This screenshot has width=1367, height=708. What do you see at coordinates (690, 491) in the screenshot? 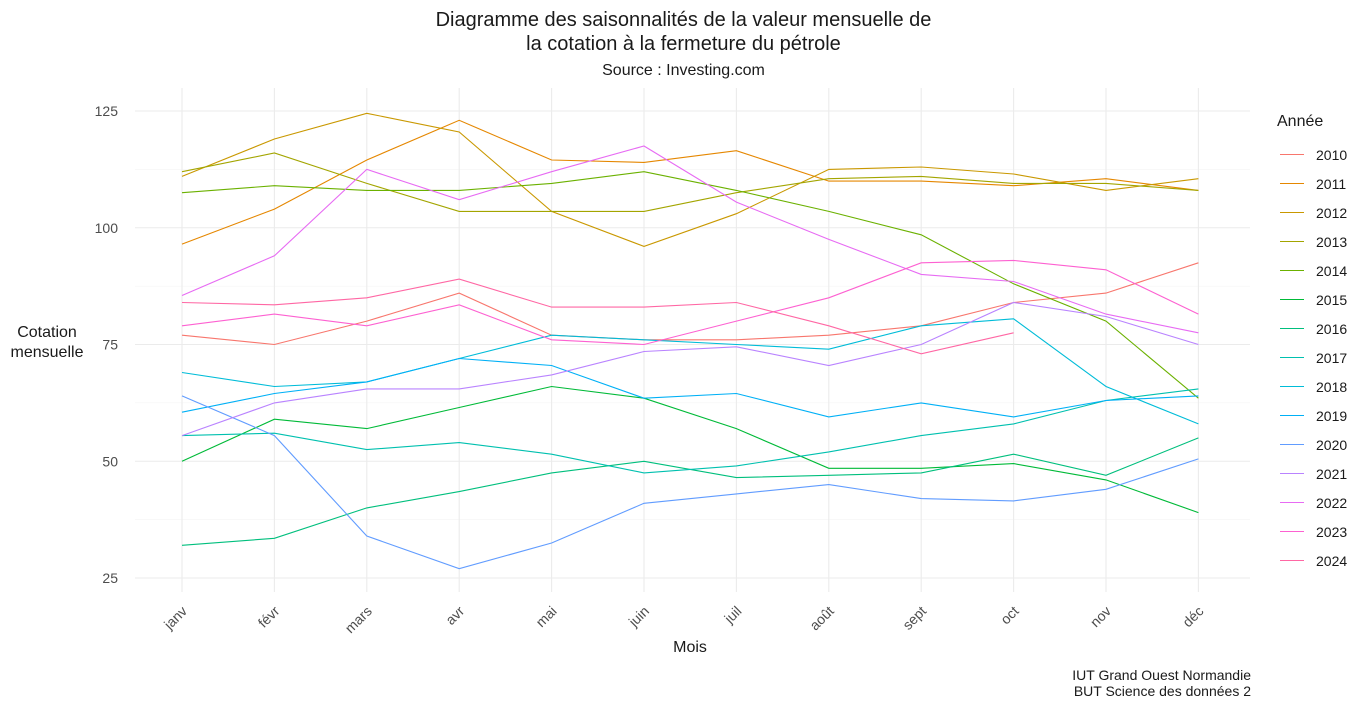
I see `series-line-2016` at bounding box center [690, 491].